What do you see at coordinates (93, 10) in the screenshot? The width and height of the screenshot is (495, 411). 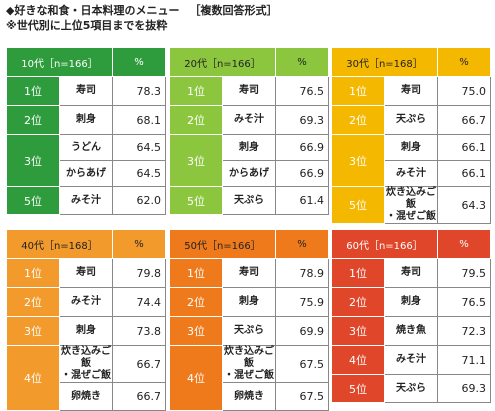 I see `title-text: ◆好きな和食・日本料理のメニュー` at bounding box center [93, 10].